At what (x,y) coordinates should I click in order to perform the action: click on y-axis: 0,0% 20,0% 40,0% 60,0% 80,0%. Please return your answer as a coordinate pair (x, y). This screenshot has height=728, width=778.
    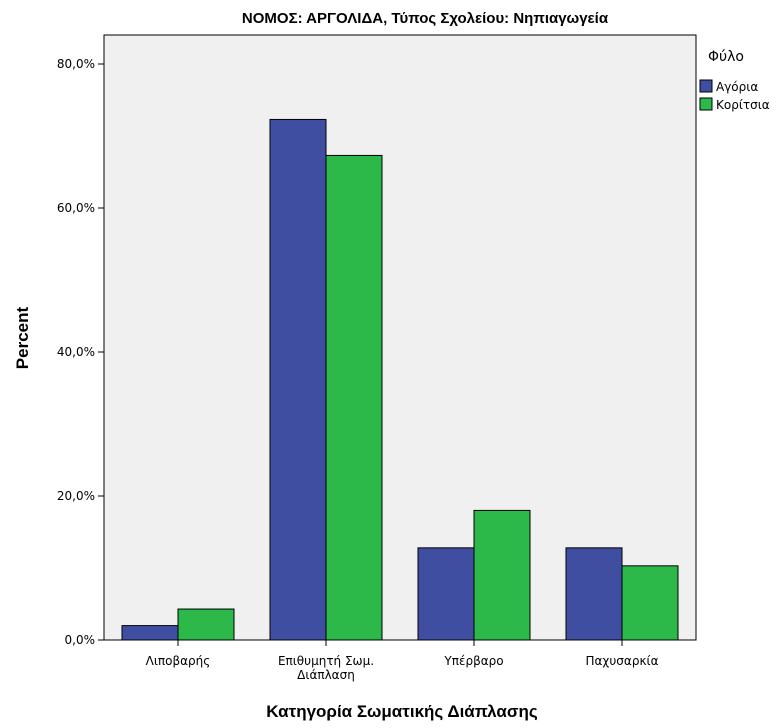
    Looking at the image, I should click on (80, 352).